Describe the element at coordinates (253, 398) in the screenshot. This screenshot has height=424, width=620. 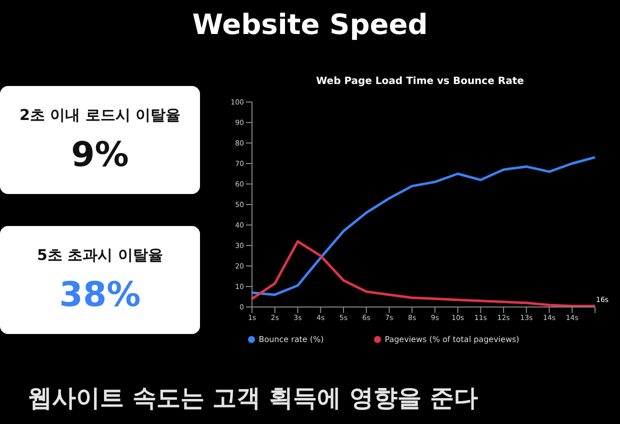
I see `text: 웹사이트 속도는 고객 획득에 영향을 준다` at that location.